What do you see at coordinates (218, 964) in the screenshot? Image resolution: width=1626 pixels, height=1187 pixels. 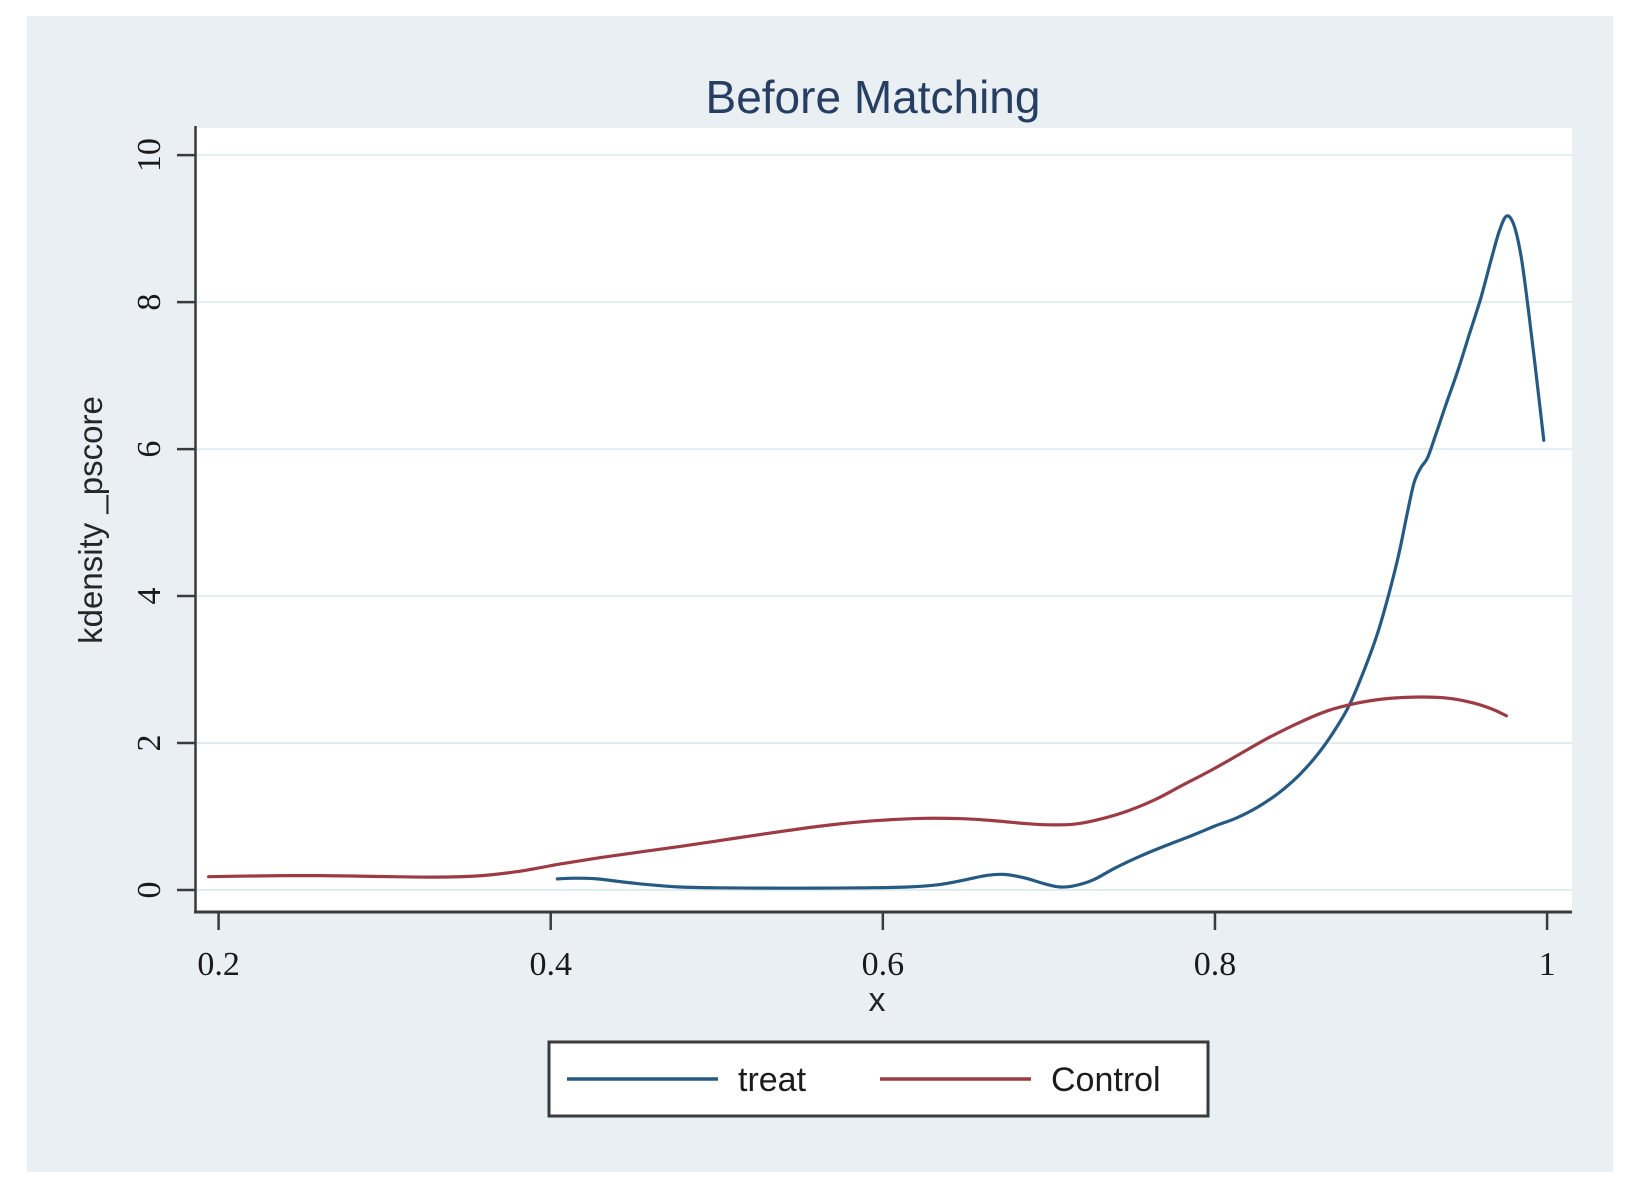 I see `x-tick-label: 0.2` at bounding box center [218, 964].